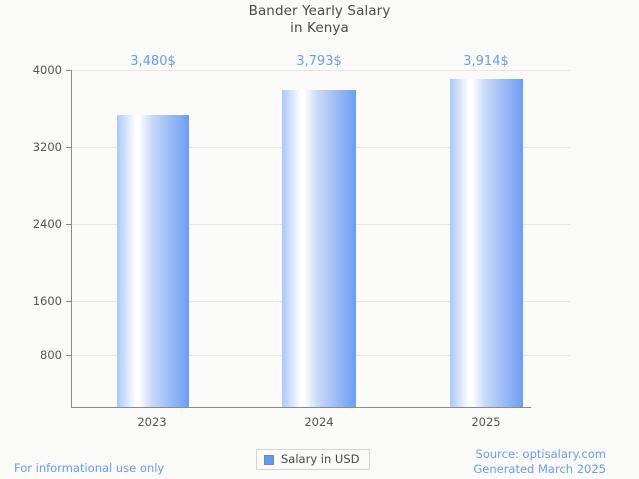  Describe the element at coordinates (301, 407) in the screenshot. I see `x-axis-line` at that location.